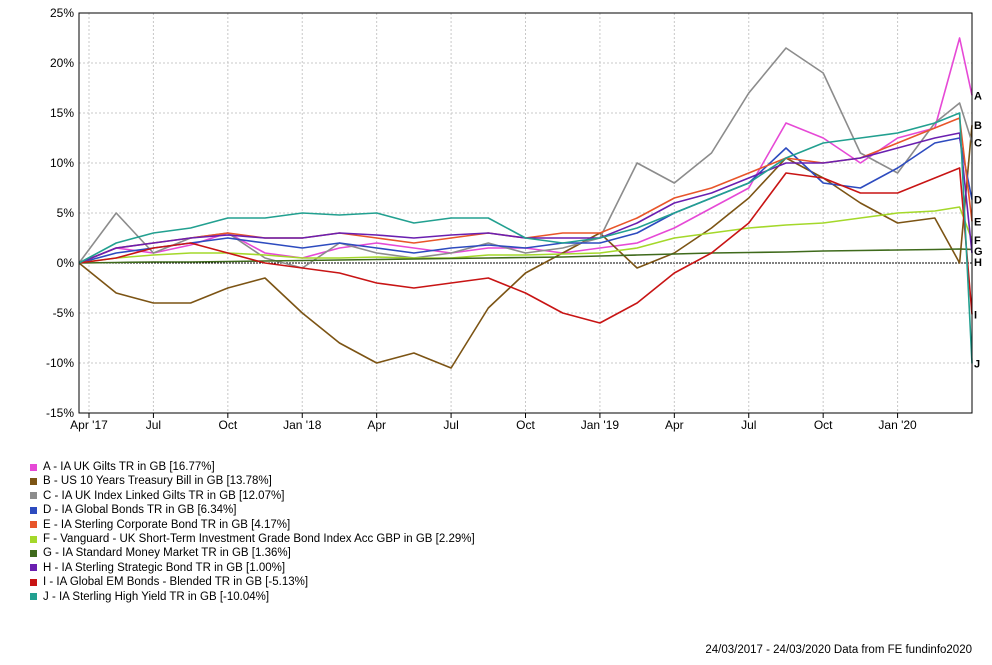  I want to click on series-line-f, so click(525, 235).